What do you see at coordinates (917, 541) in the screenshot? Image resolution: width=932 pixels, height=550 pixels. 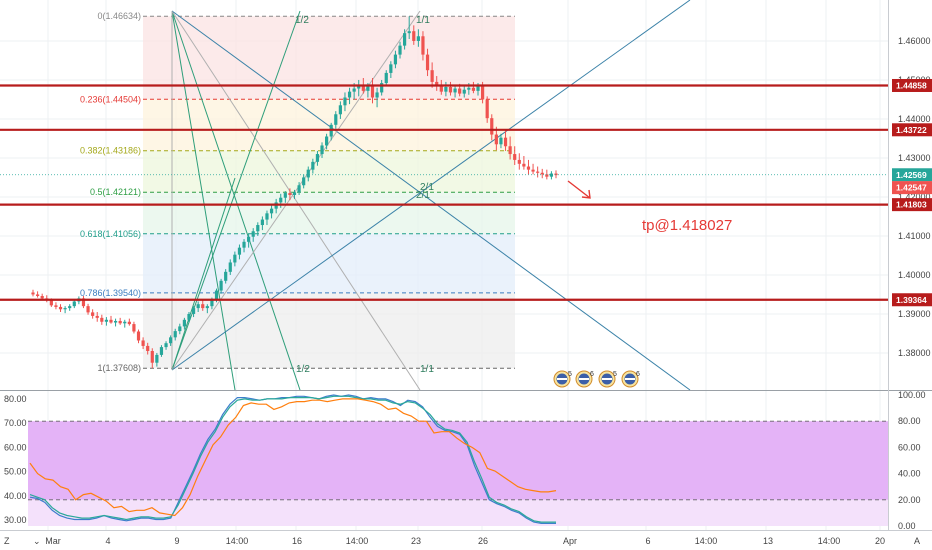 I see `auto-scale-icon: A` at bounding box center [917, 541].